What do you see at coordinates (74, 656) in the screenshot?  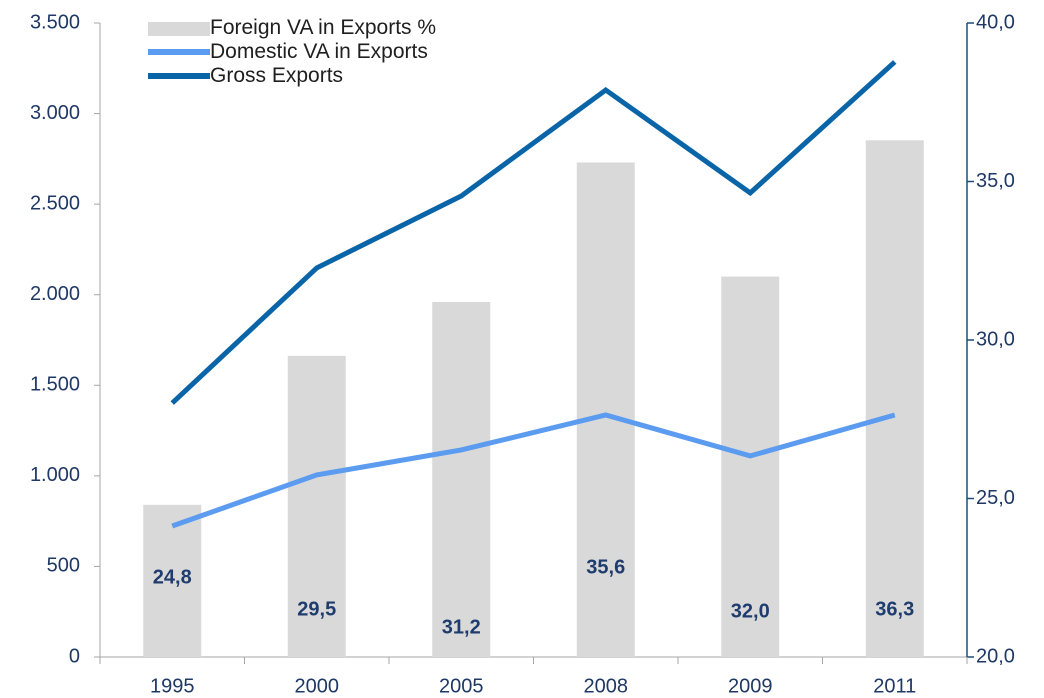 I see `y-tick-label: 0` at bounding box center [74, 656].